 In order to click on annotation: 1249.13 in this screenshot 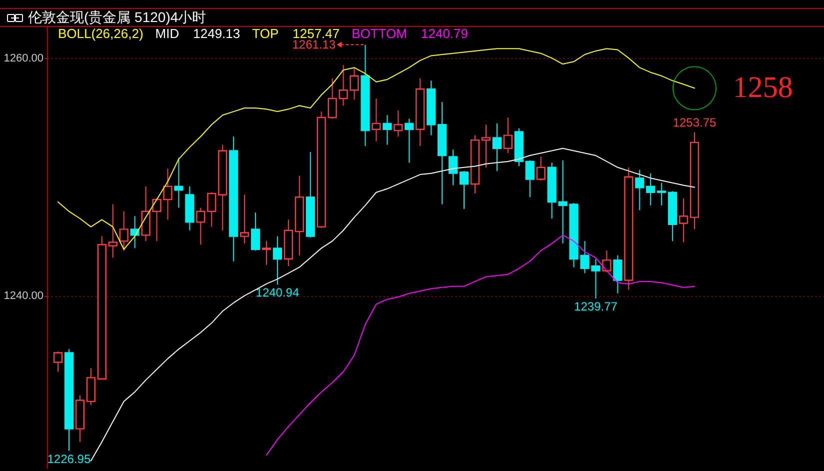, I will do `click(216, 33)`.